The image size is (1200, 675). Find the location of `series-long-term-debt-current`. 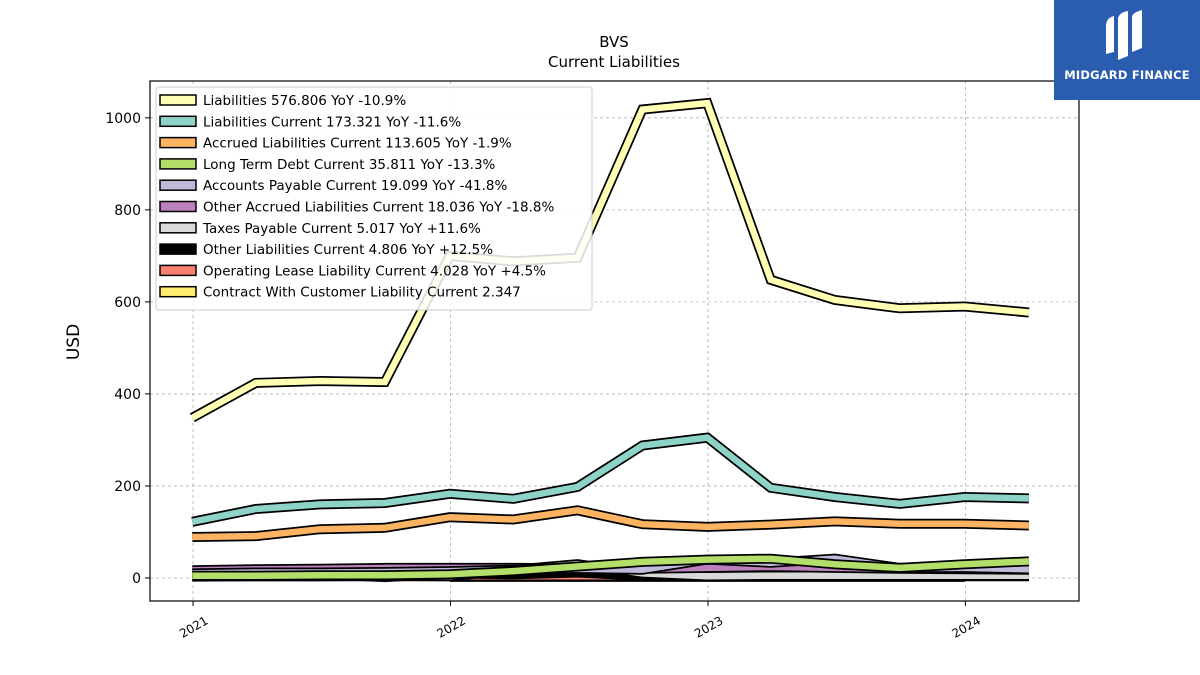

series-long-term-debt-current is located at coordinates (611, 567).